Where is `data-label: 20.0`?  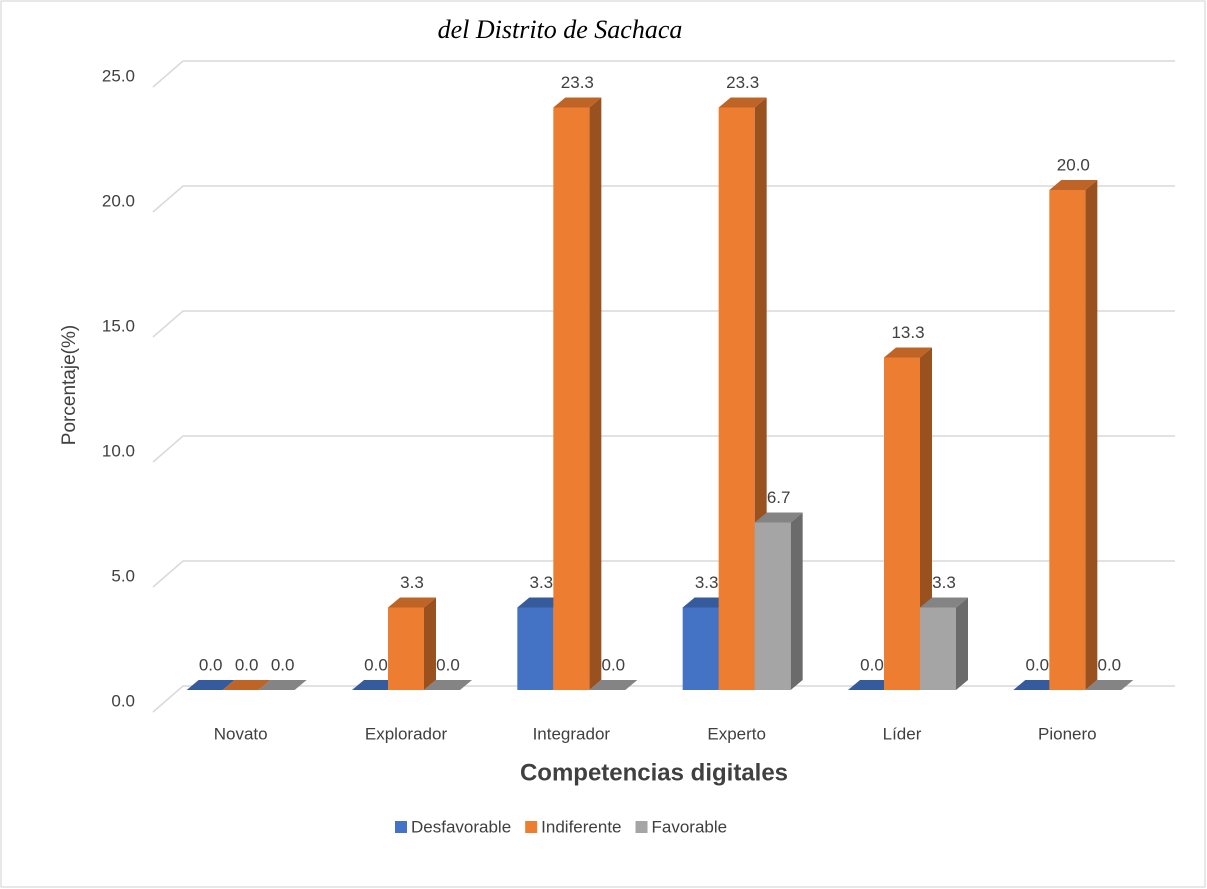
data-label: 20.0 is located at coordinates (1073, 164).